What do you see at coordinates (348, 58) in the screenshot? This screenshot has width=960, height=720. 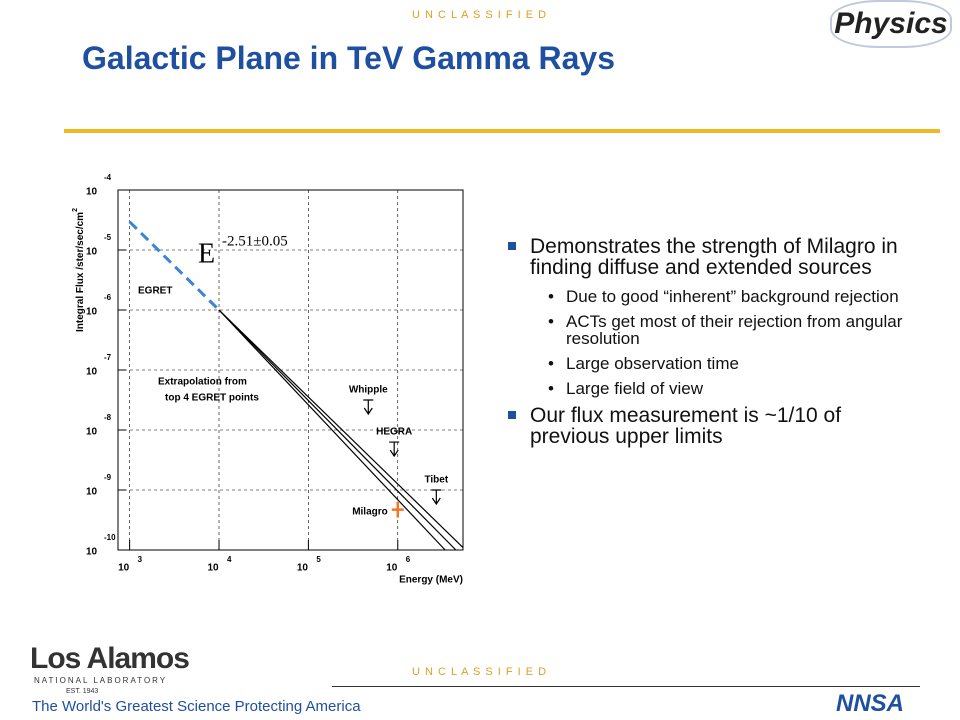 I see `title: Galactic Plane in TeV Gamma Rays` at bounding box center [348, 58].